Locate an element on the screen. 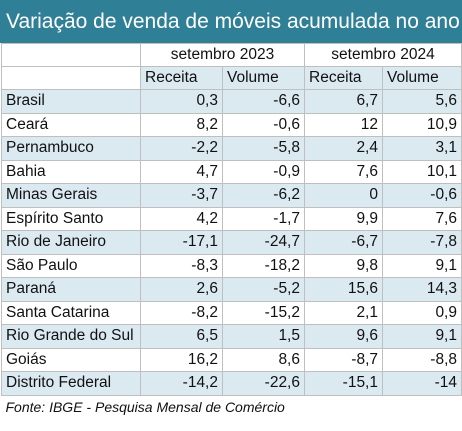 Image resolution: width=462 pixels, height=431 pixels. table-row: Distrito Federal -14,2 -22,6 -15,1 -14 is located at coordinates (231, 383).